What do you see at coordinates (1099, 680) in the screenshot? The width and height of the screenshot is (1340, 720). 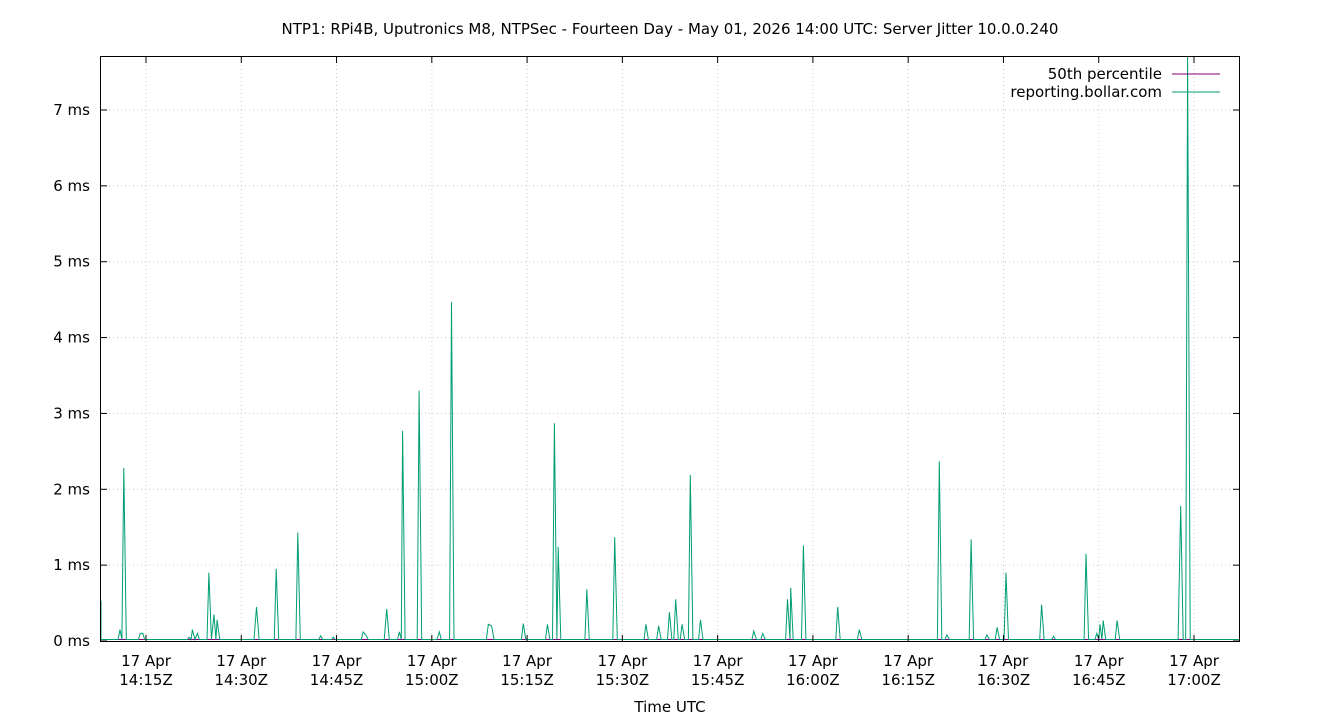 I see `x-tick-time: 16:45Z` at bounding box center [1099, 680].